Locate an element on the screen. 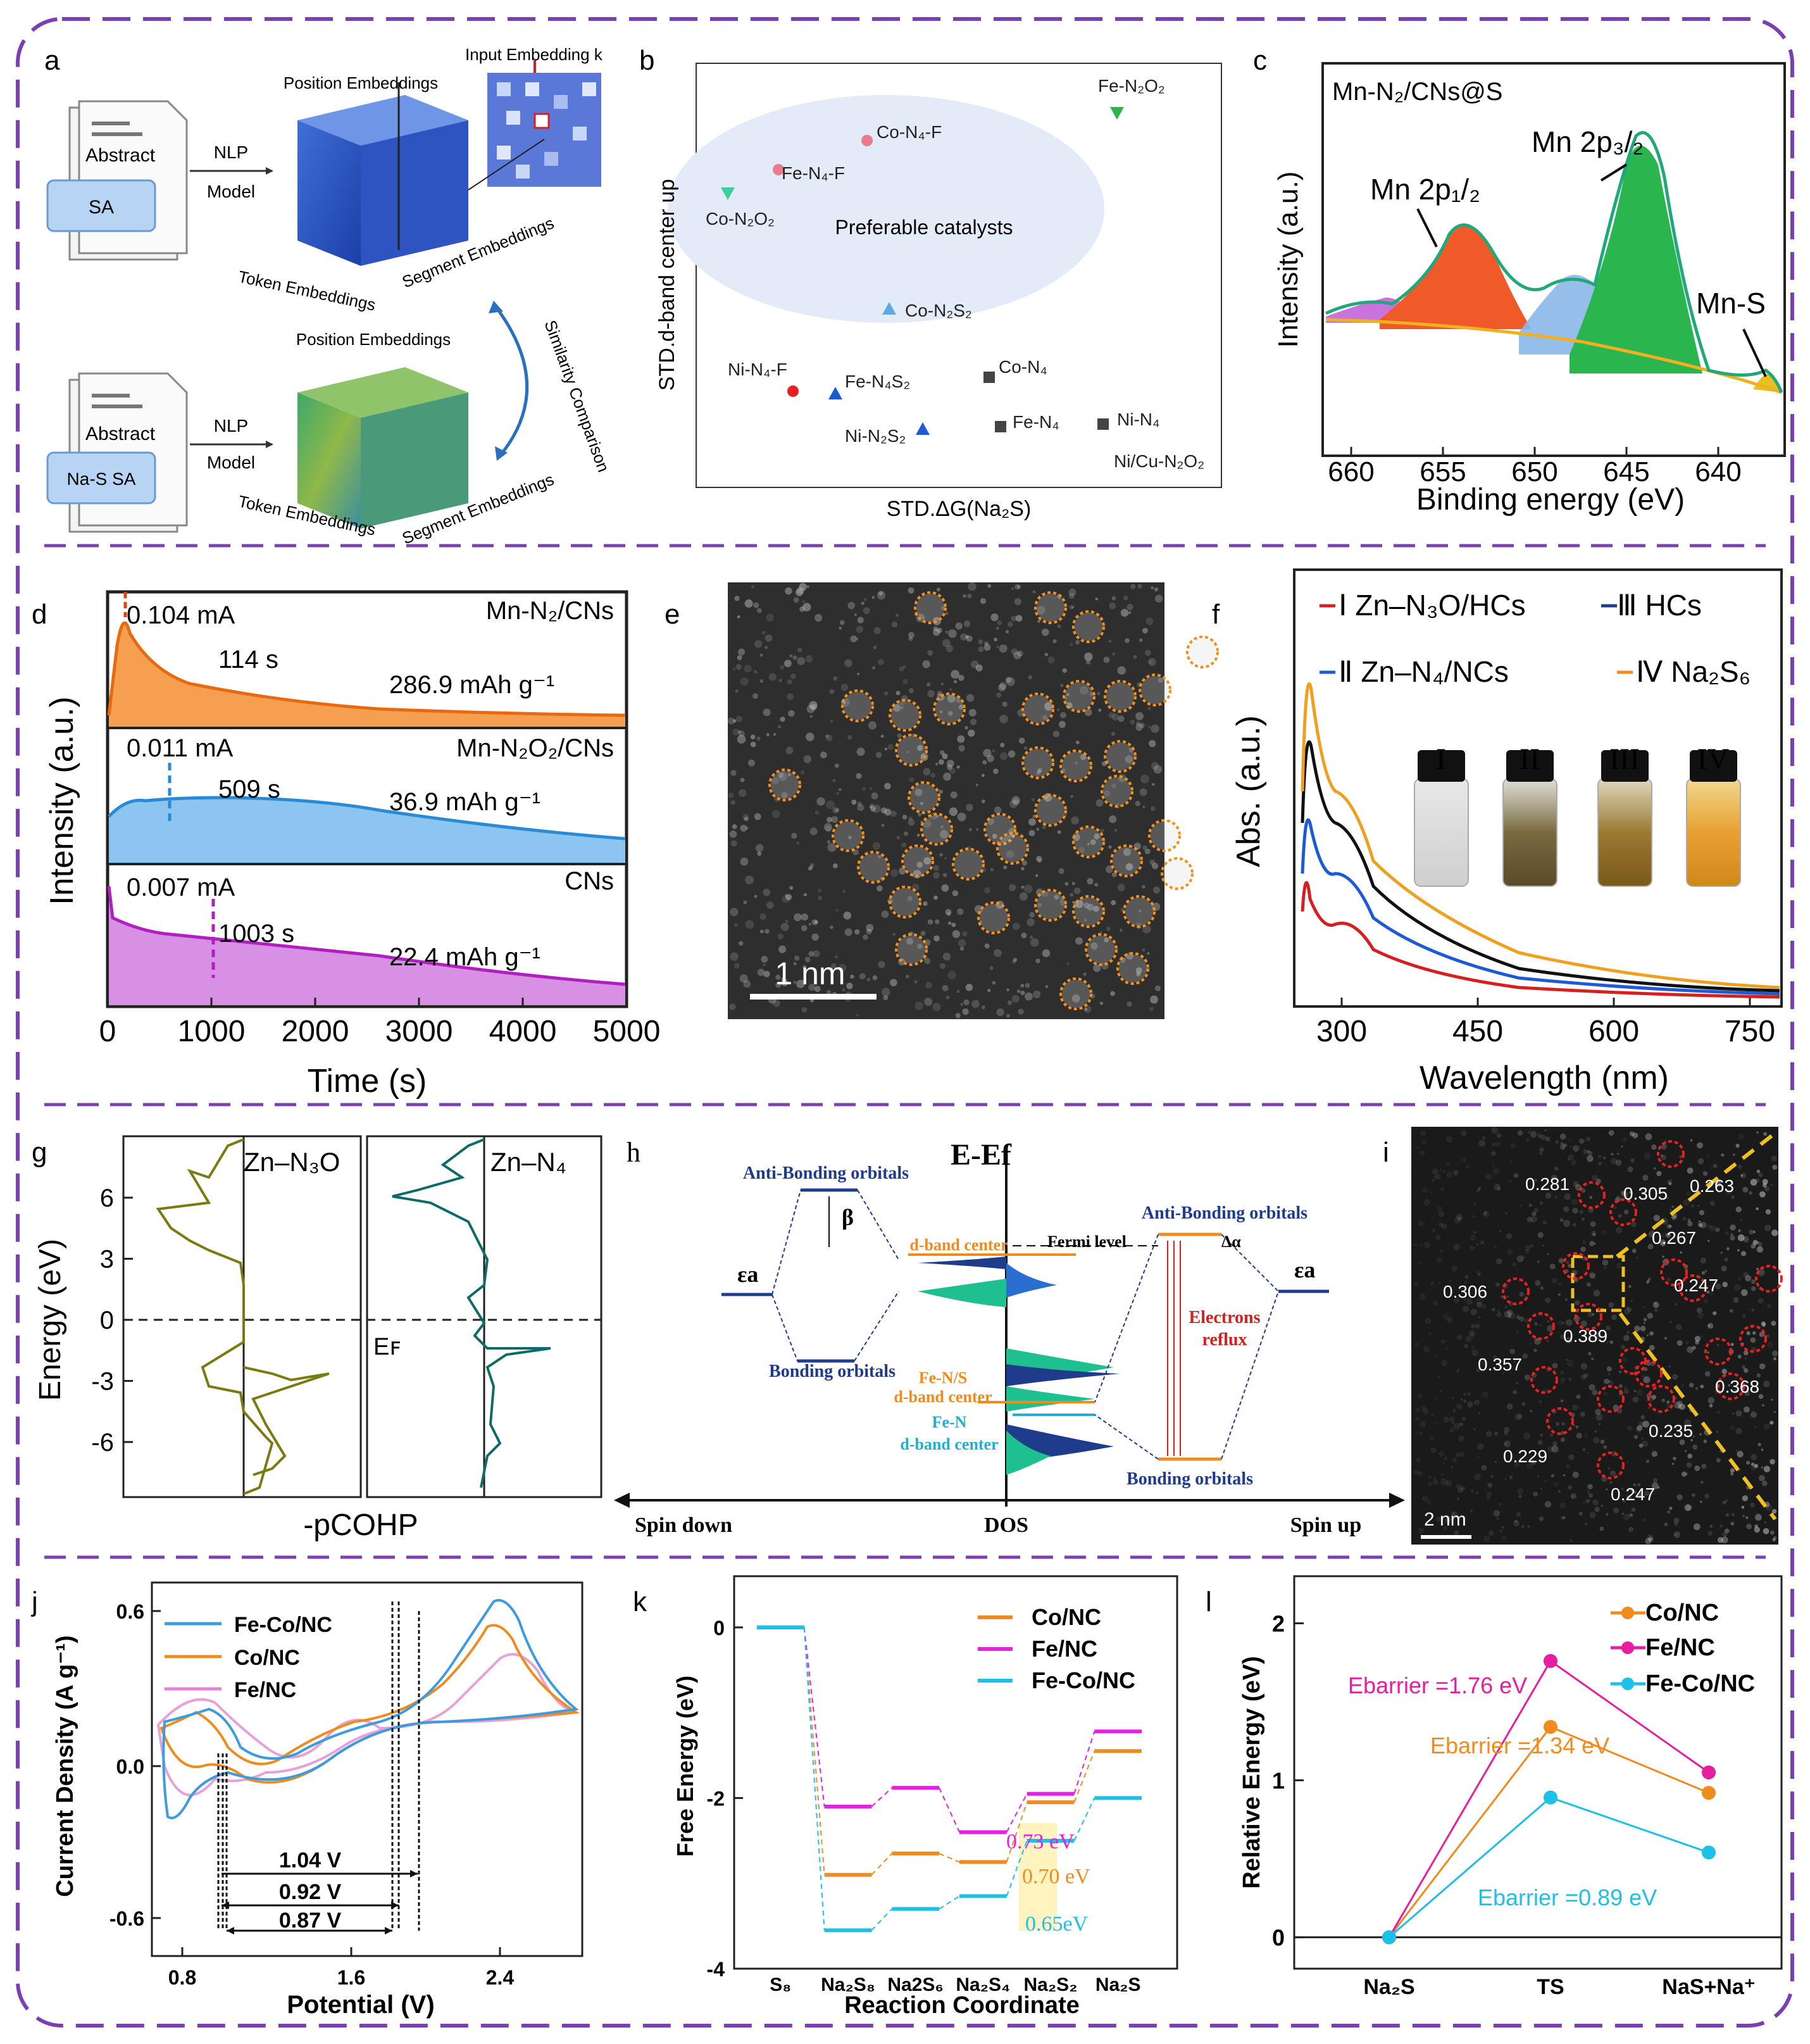 This screenshot has width=1810, height=2044. plot-frame-j is located at coordinates (367, 1769).